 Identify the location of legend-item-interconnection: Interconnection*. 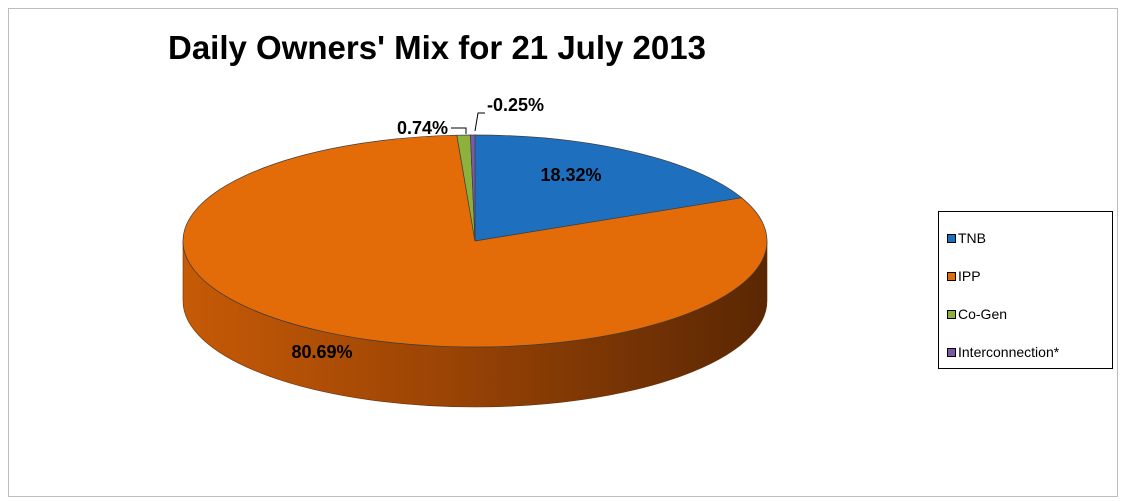
(1003, 352).